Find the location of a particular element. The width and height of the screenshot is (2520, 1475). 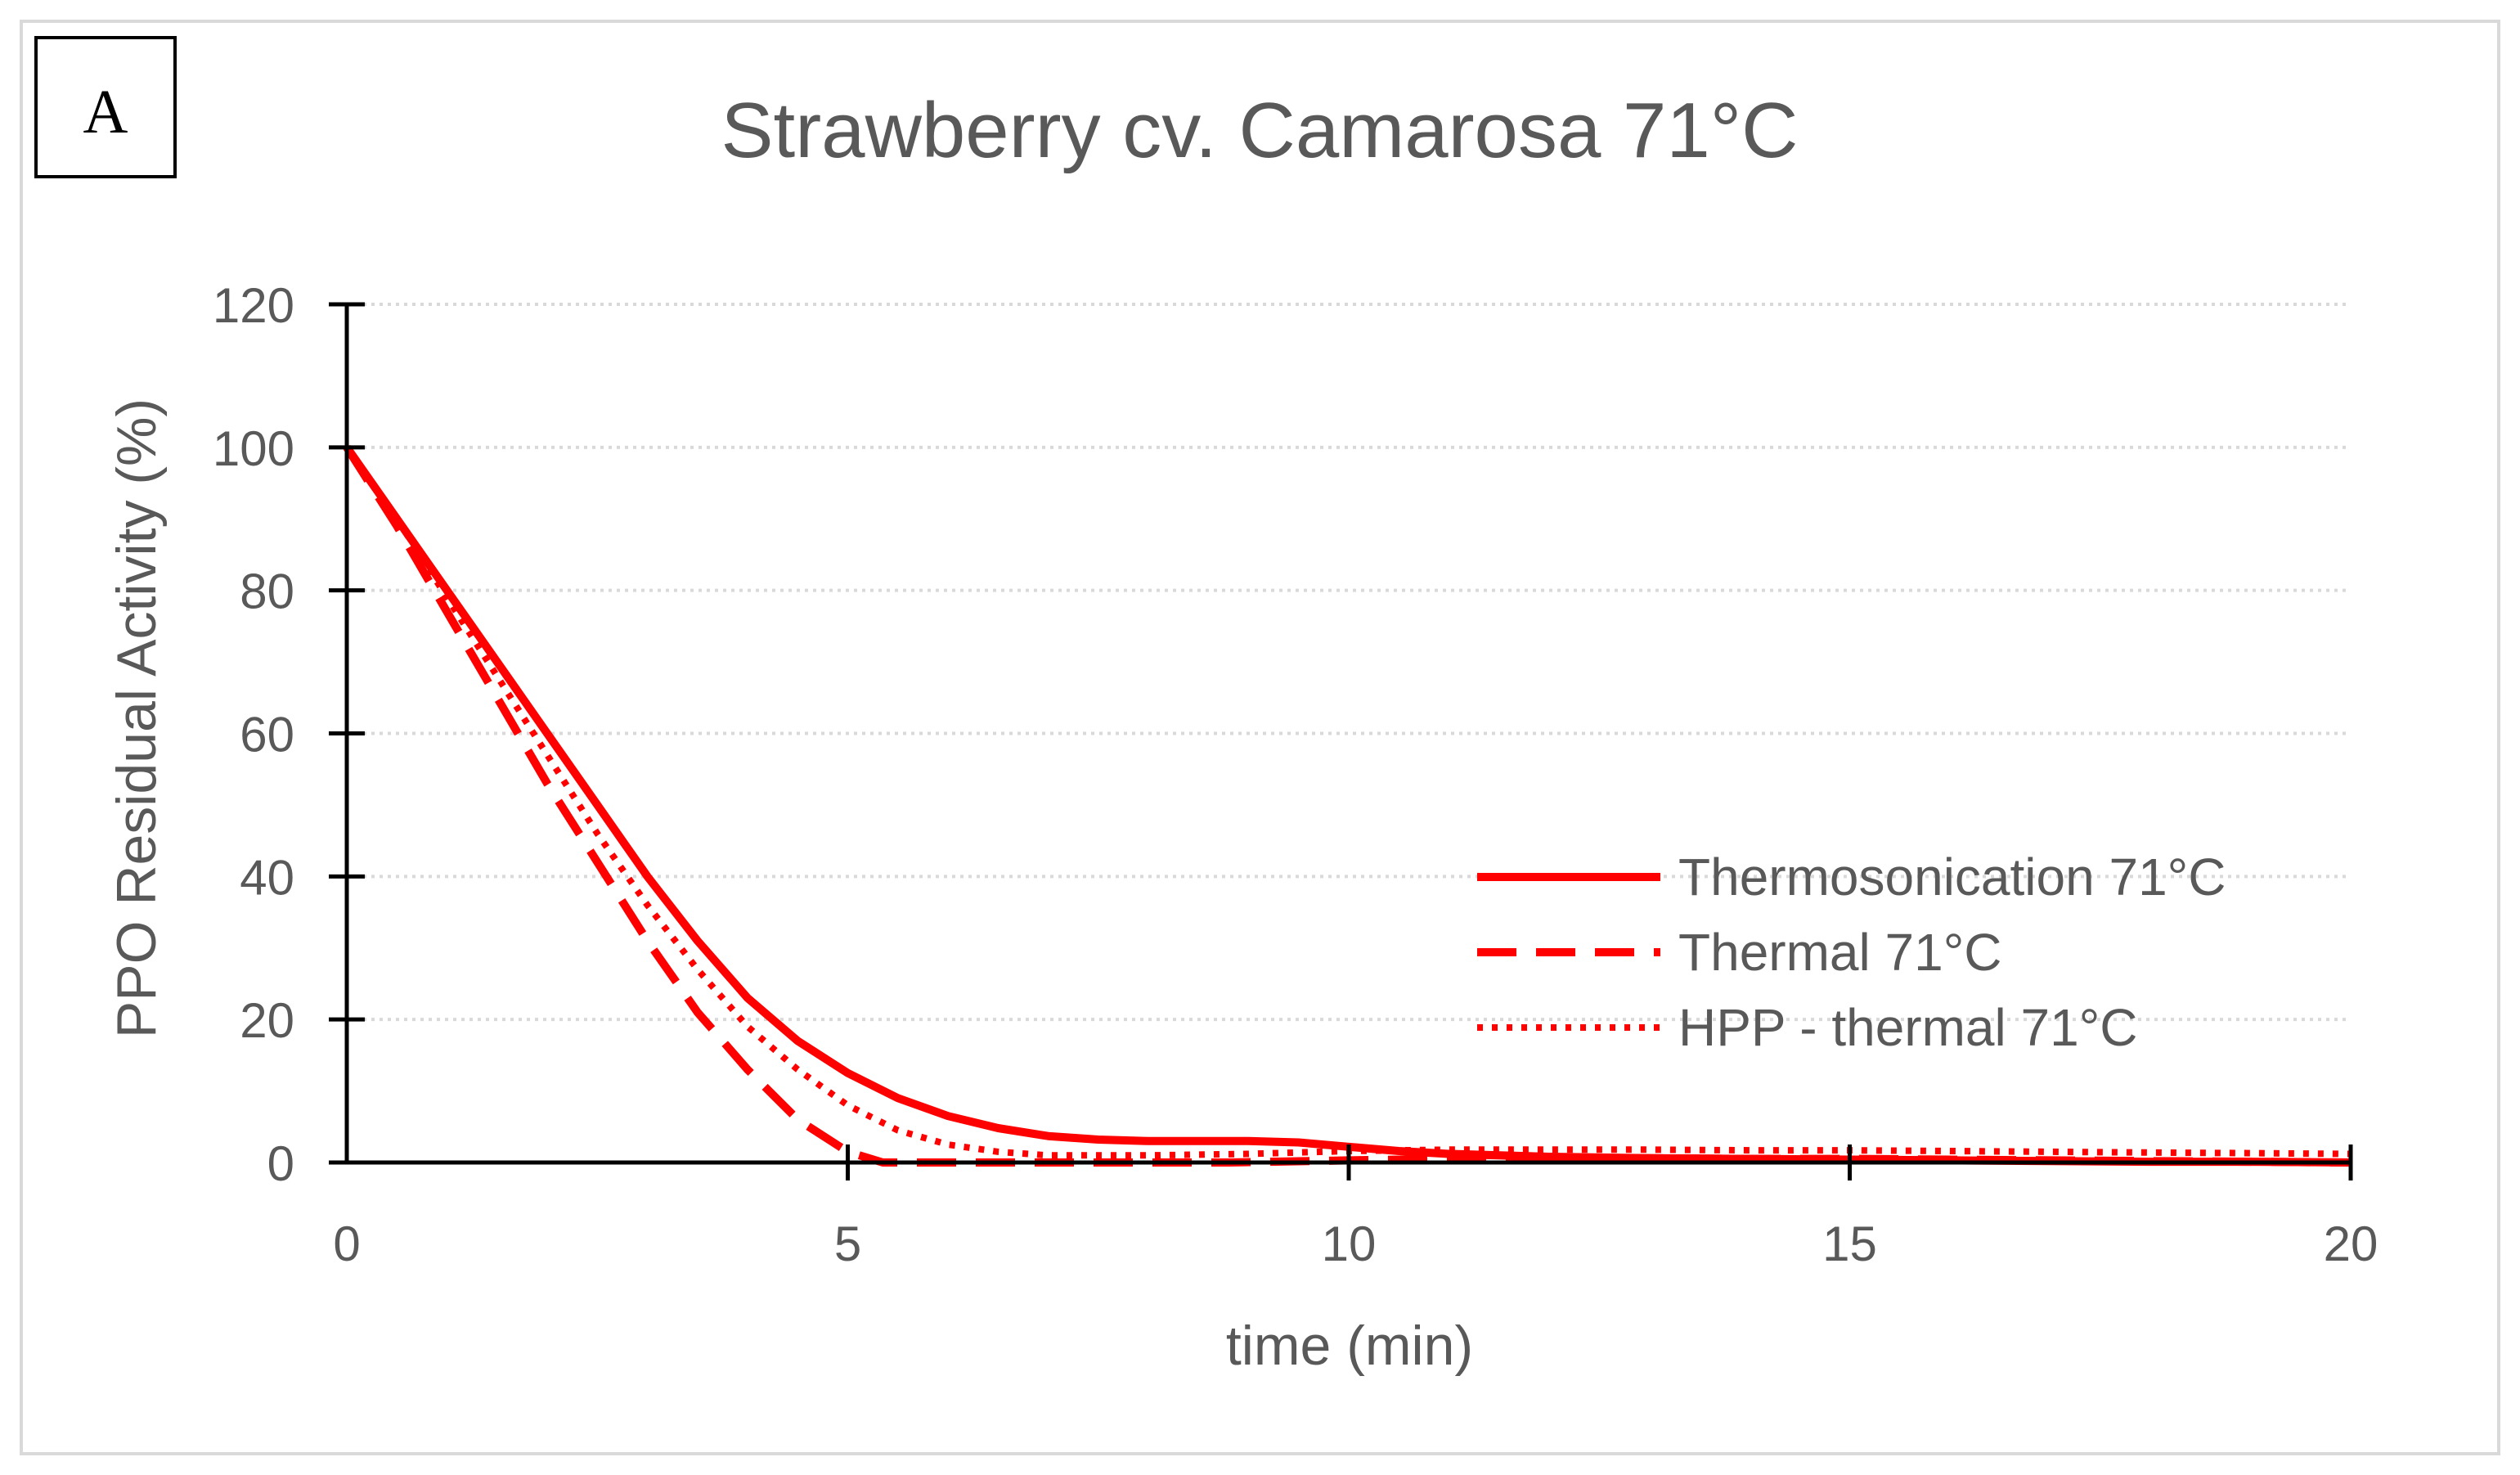

y-axis-title: PPO Residual Activity (%) is located at coordinates (137, 718).